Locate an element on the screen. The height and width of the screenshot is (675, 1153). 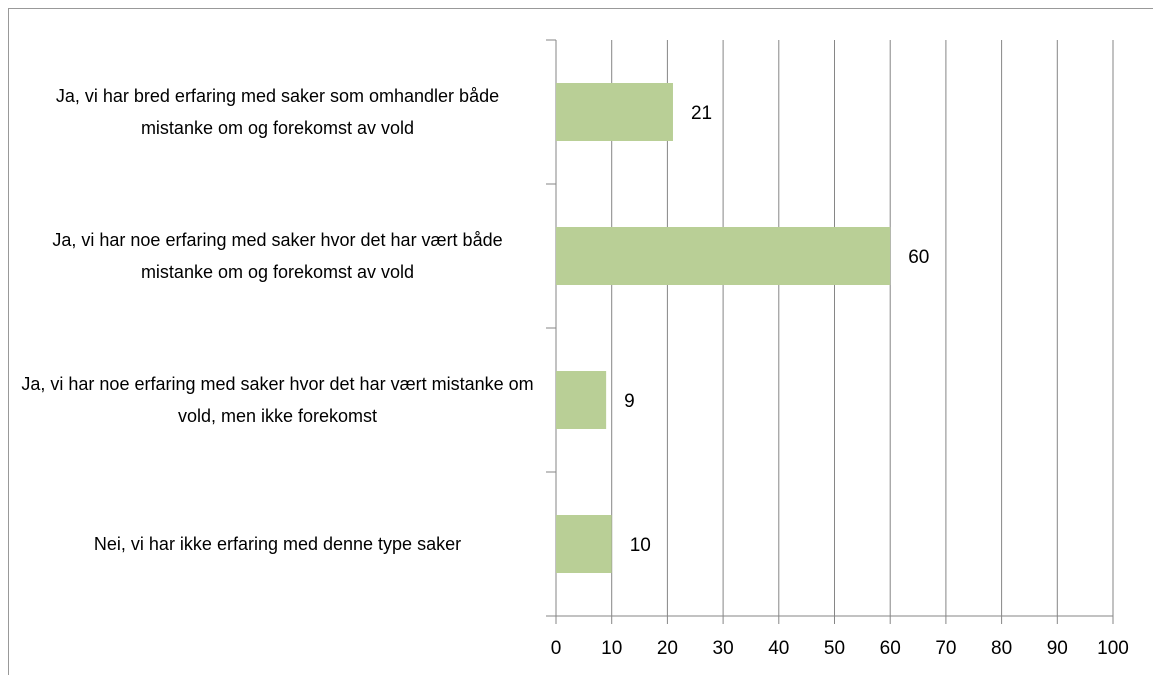
x-tick-label: 60 is located at coordinates (890, 648).